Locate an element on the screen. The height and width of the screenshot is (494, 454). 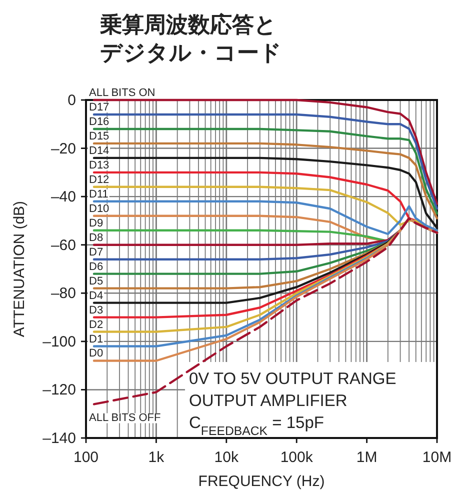
y-axis-title: ATTENUATION (dB) is located at coordinates (19, 269).